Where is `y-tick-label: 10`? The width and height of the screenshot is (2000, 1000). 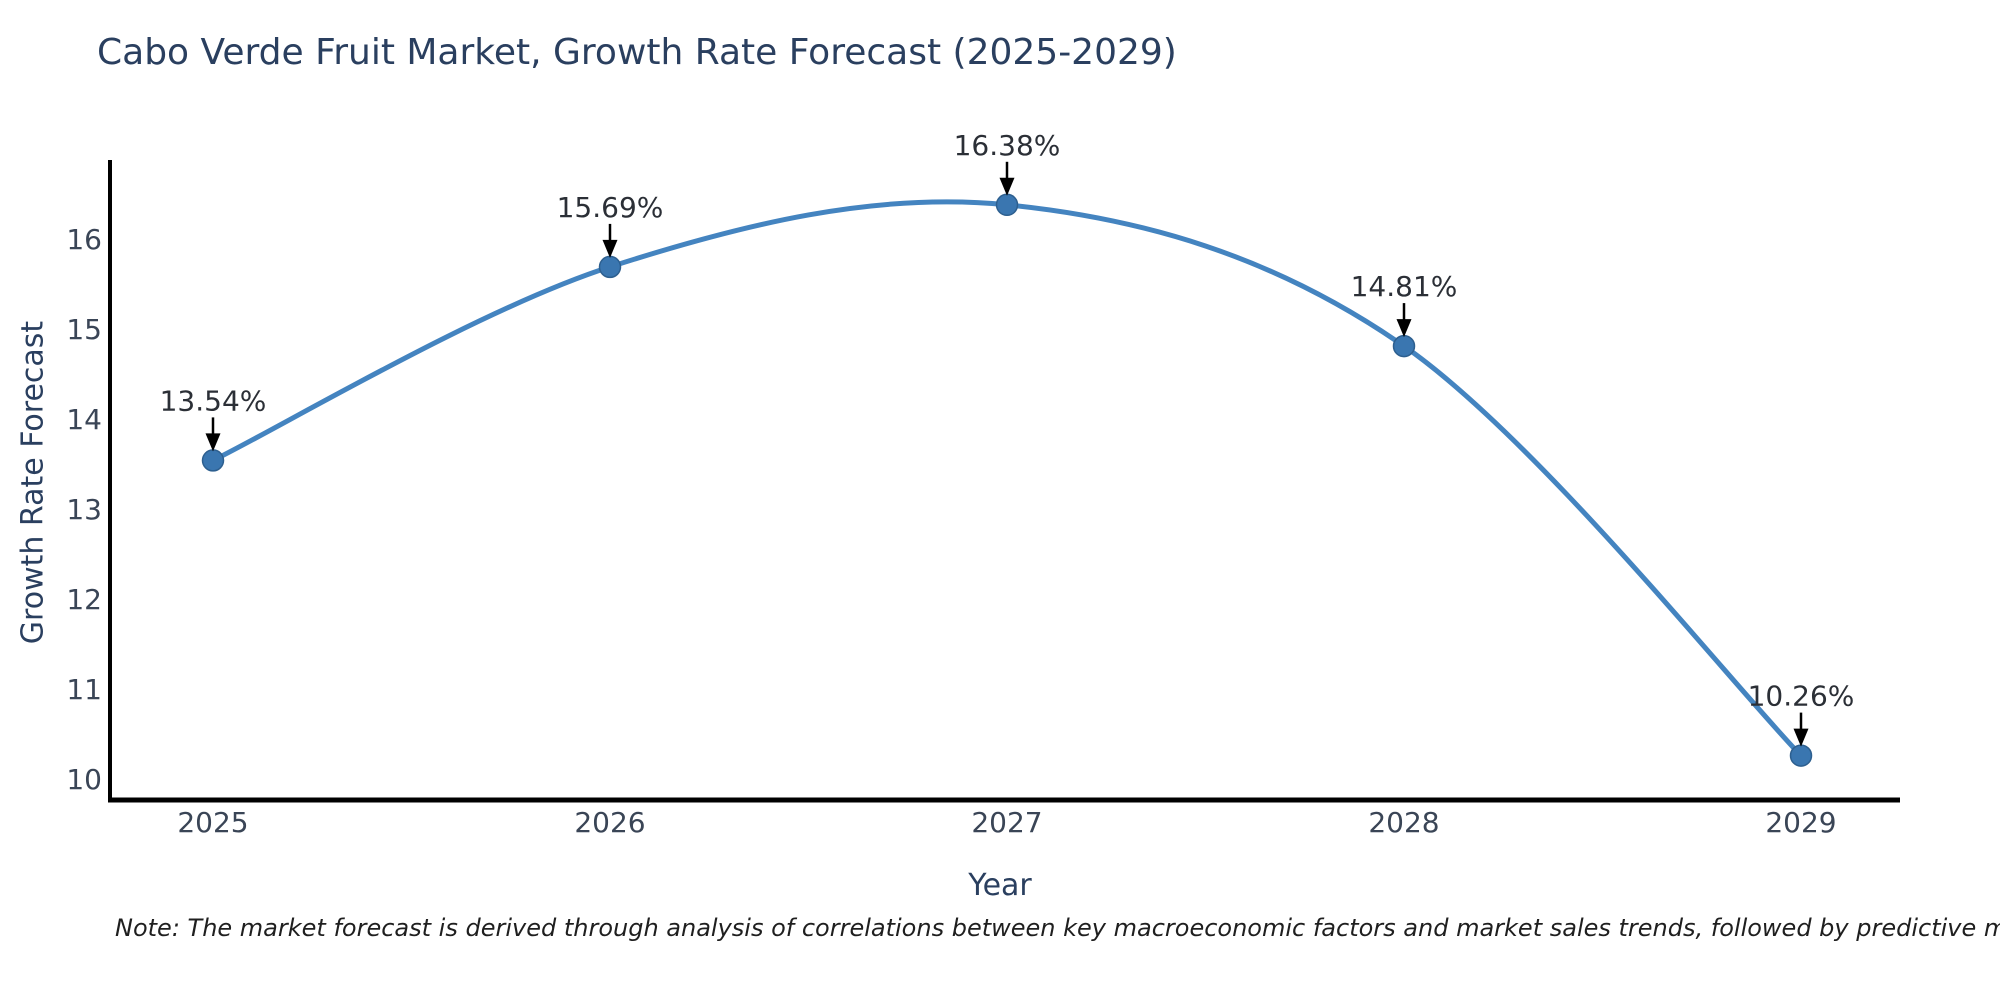
y-tick-label: 10 is located at coordinates (84, 779).